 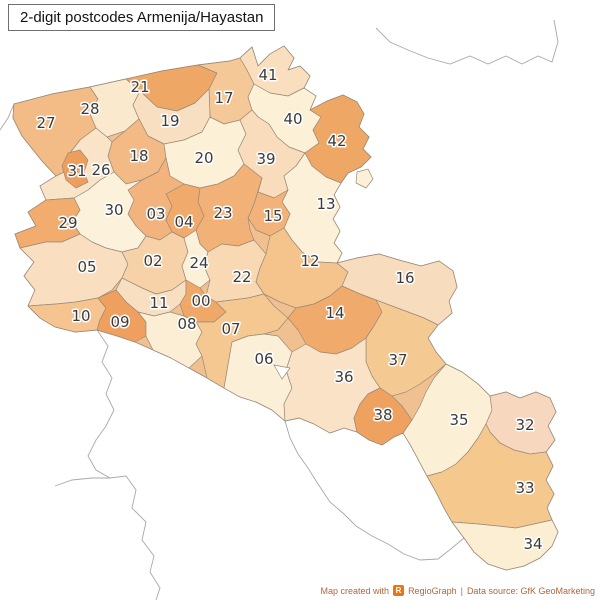 What do you see at coordinates (267, 75) in the screenshot?
I see `region-label-41: 41` at bounding box center [267, 75].